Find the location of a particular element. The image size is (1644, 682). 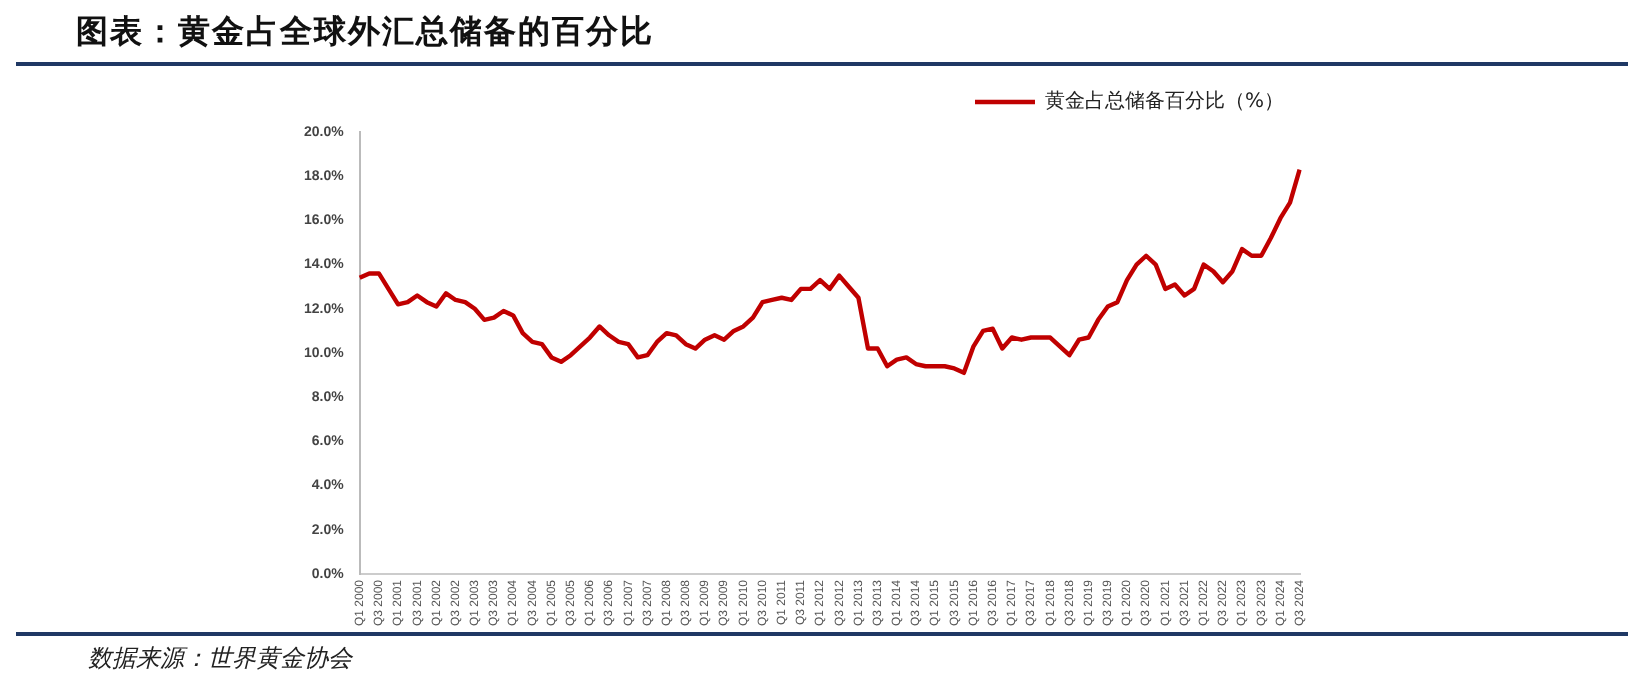

chart-title: 图表：黄金占全球外汇总储备的百分比 is located at coordinates (365, 33).